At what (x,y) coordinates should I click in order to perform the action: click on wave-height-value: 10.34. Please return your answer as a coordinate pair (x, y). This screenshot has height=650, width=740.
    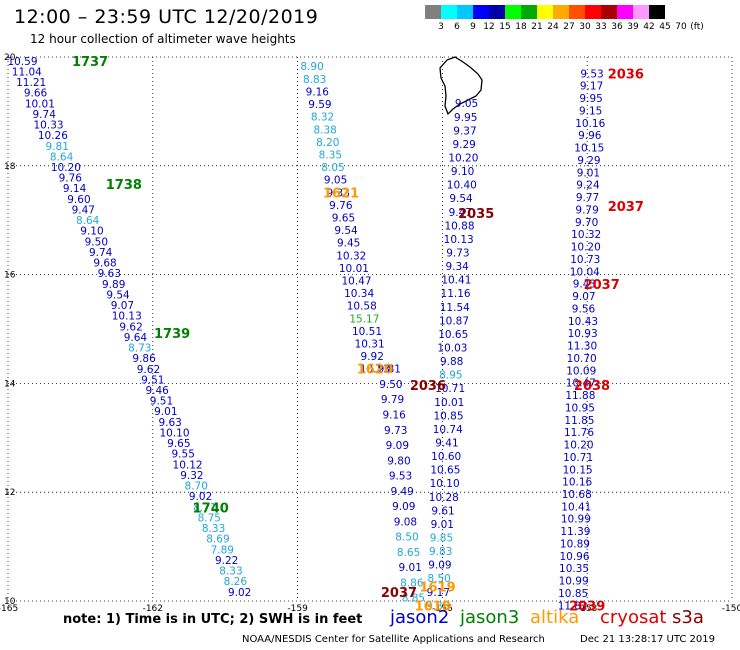
    Looking at the image, I should click on (359, 294).